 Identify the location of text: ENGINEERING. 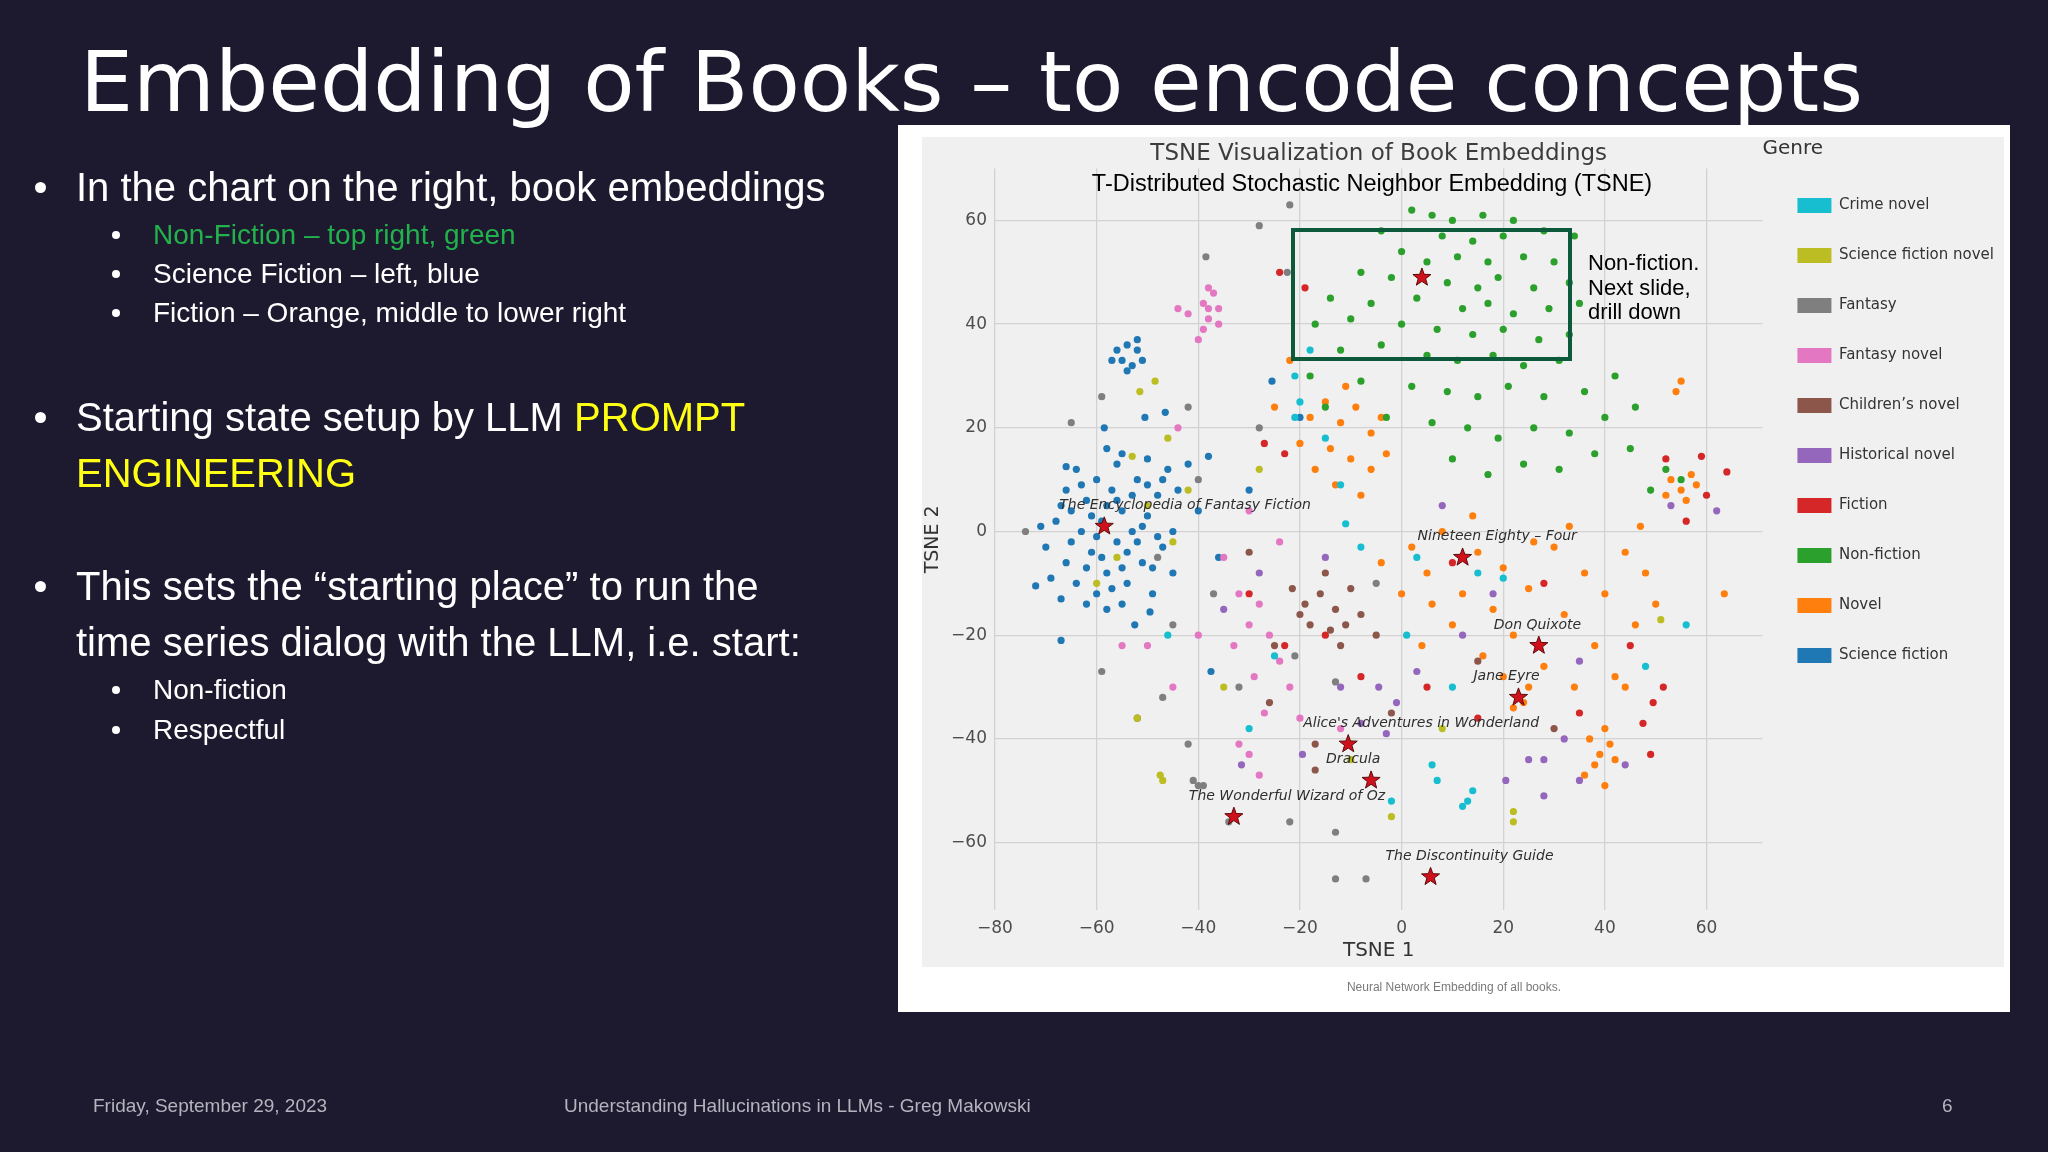
(216, 473).